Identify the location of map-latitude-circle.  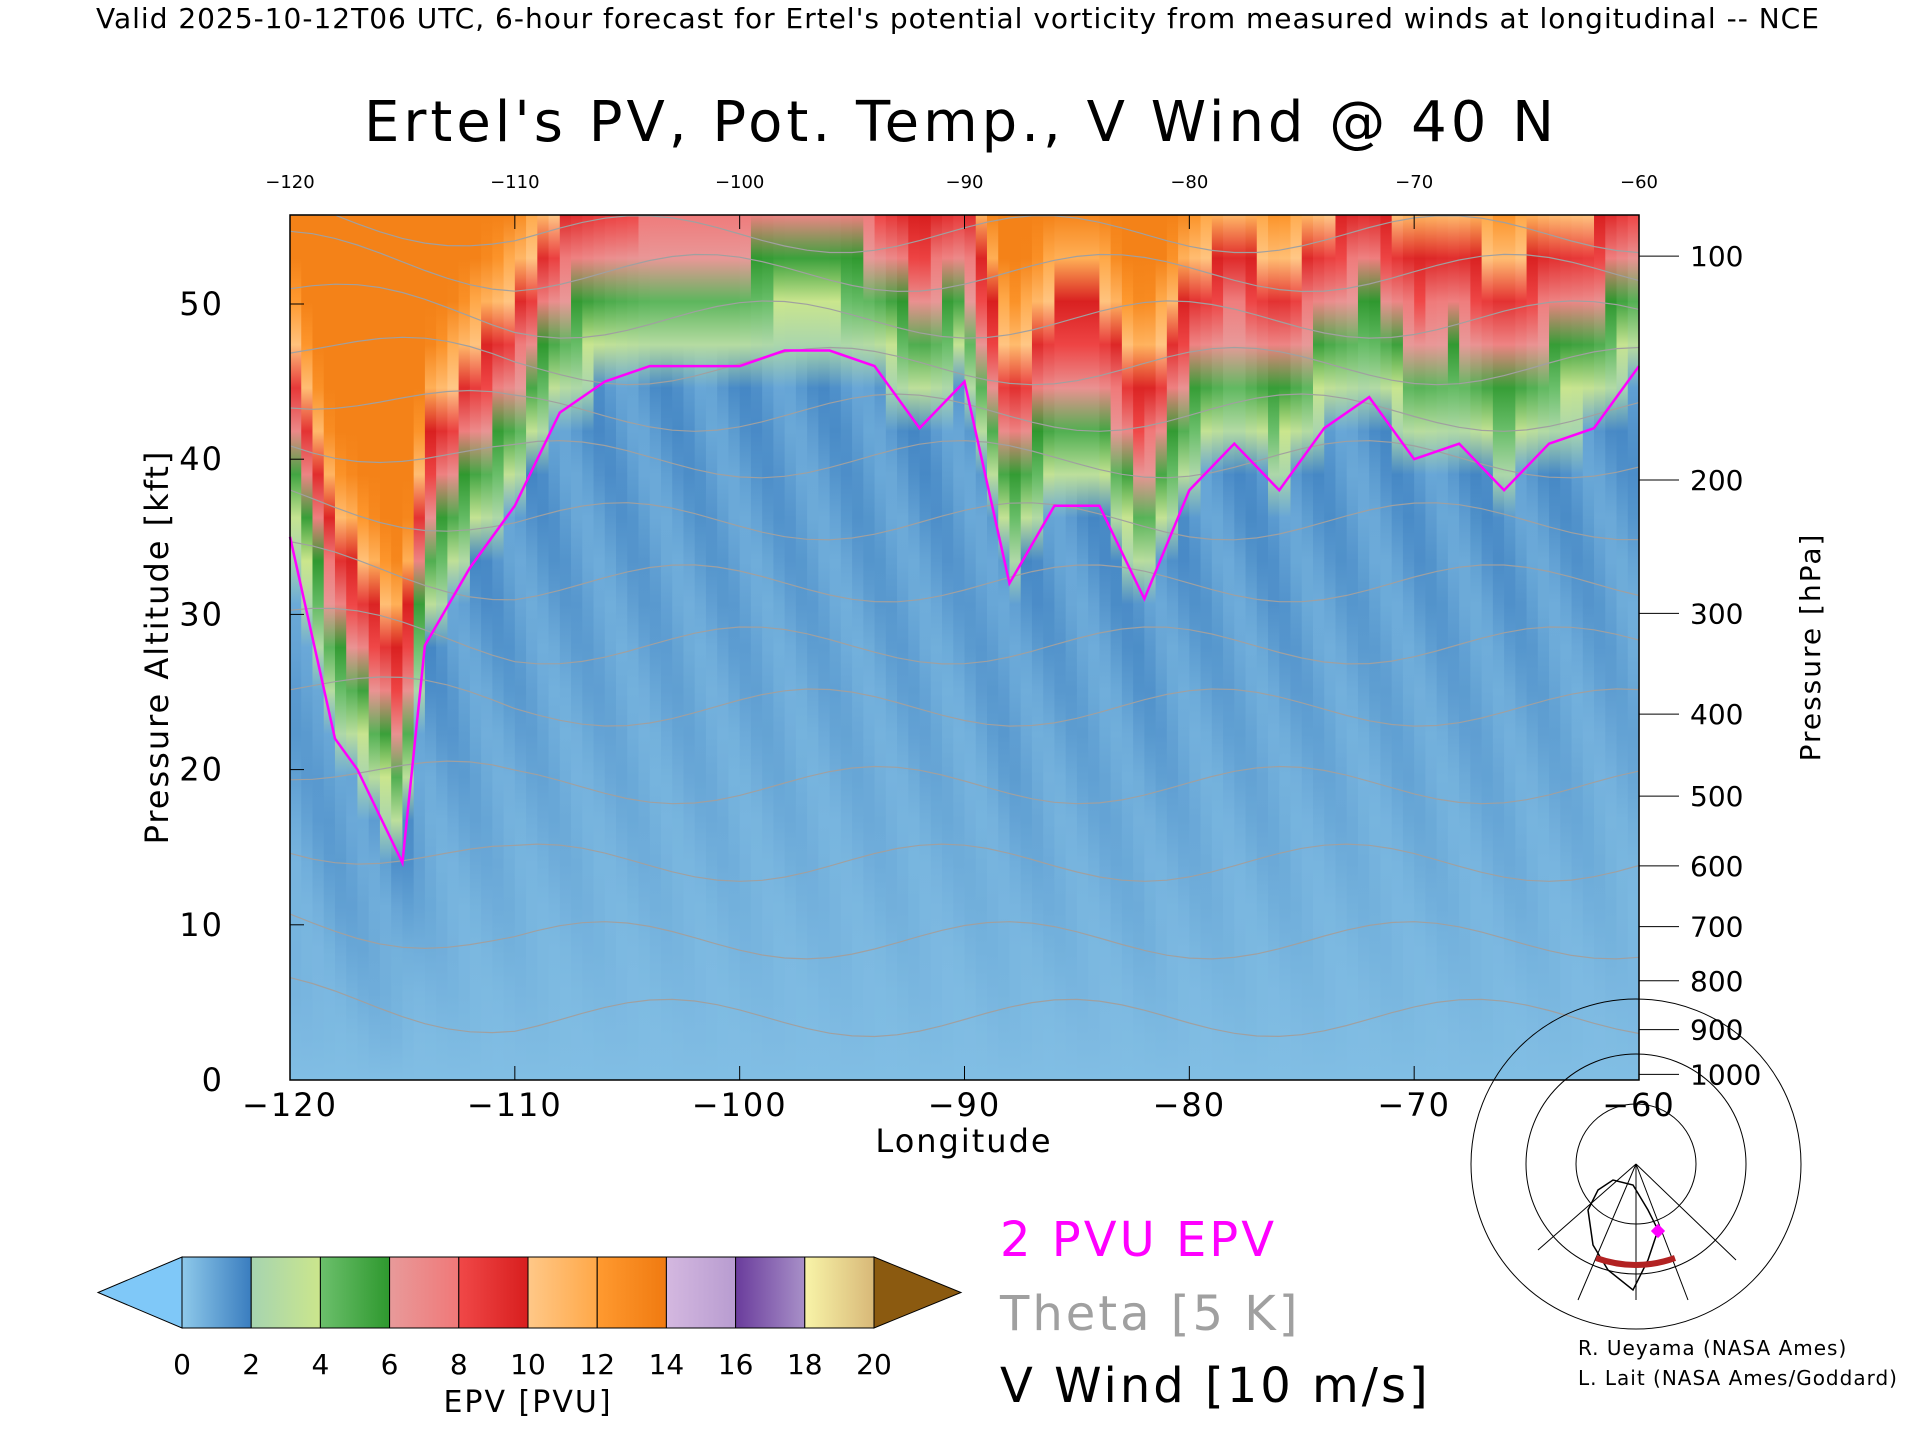
(1636, 1164).